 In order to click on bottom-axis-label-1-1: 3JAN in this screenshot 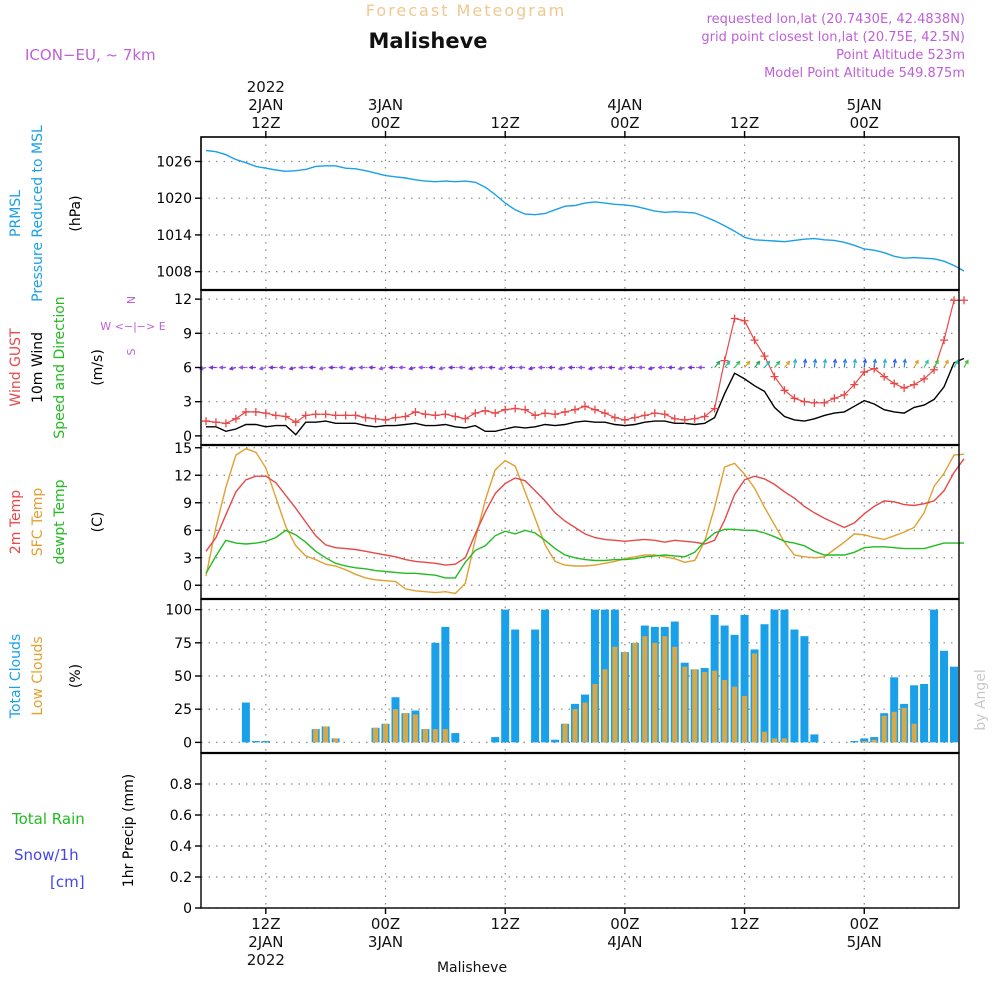, I will do `click(385, 942)`.